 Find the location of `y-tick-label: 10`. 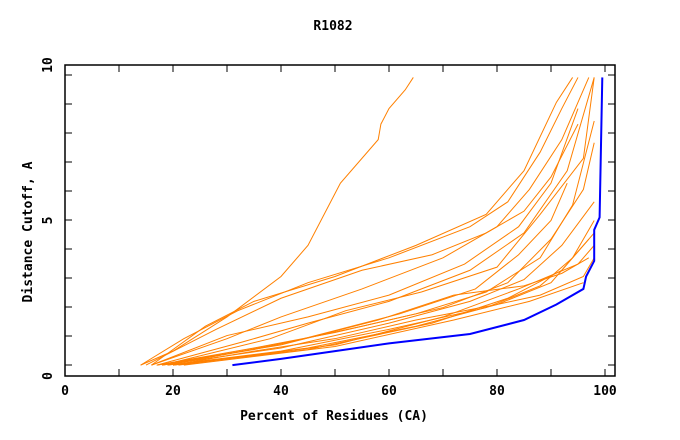

y-tick-label: 10 is located at coordinates (48, 65).